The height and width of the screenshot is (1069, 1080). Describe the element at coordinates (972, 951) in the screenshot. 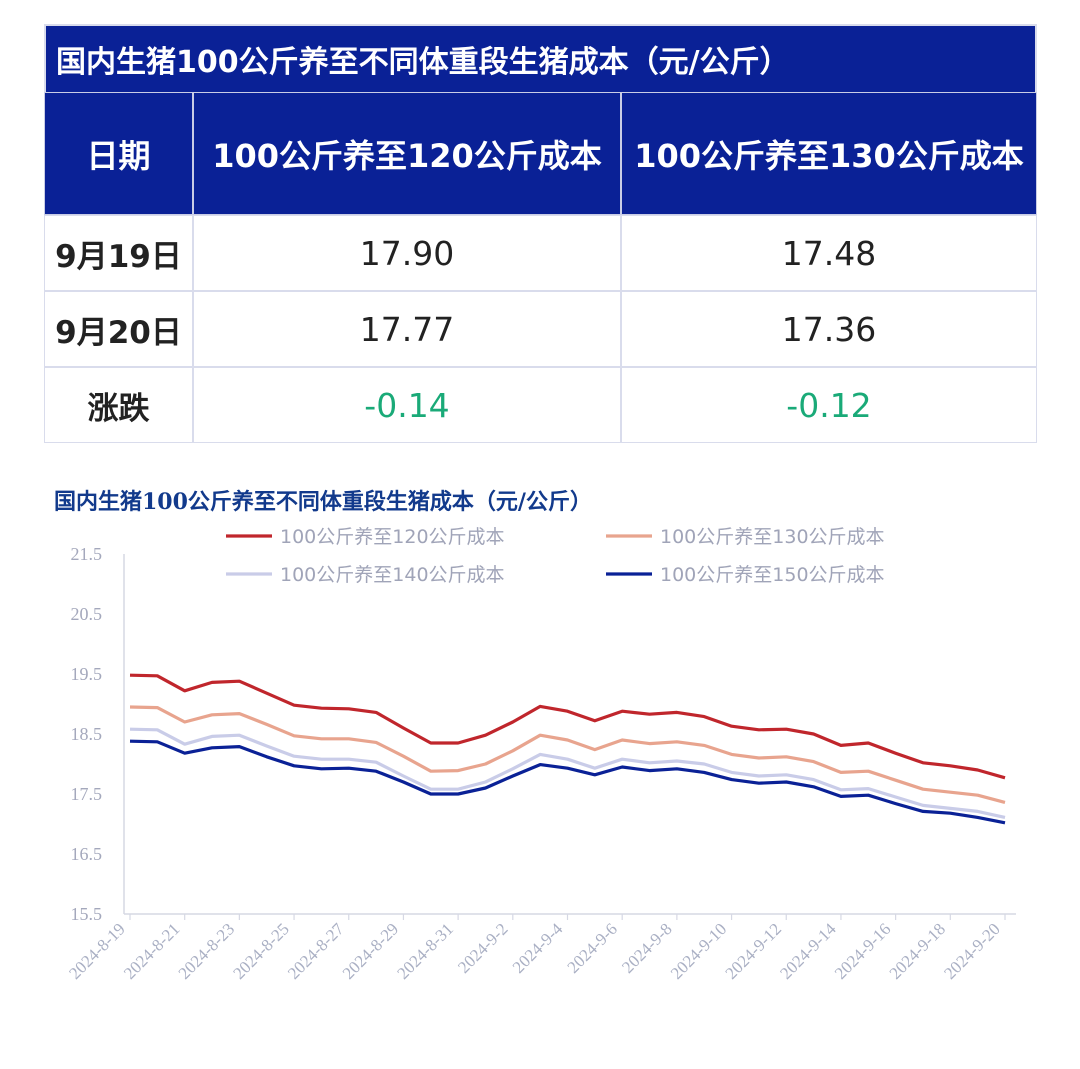

I see `x-tick-label: 2024-9-20` at that location.